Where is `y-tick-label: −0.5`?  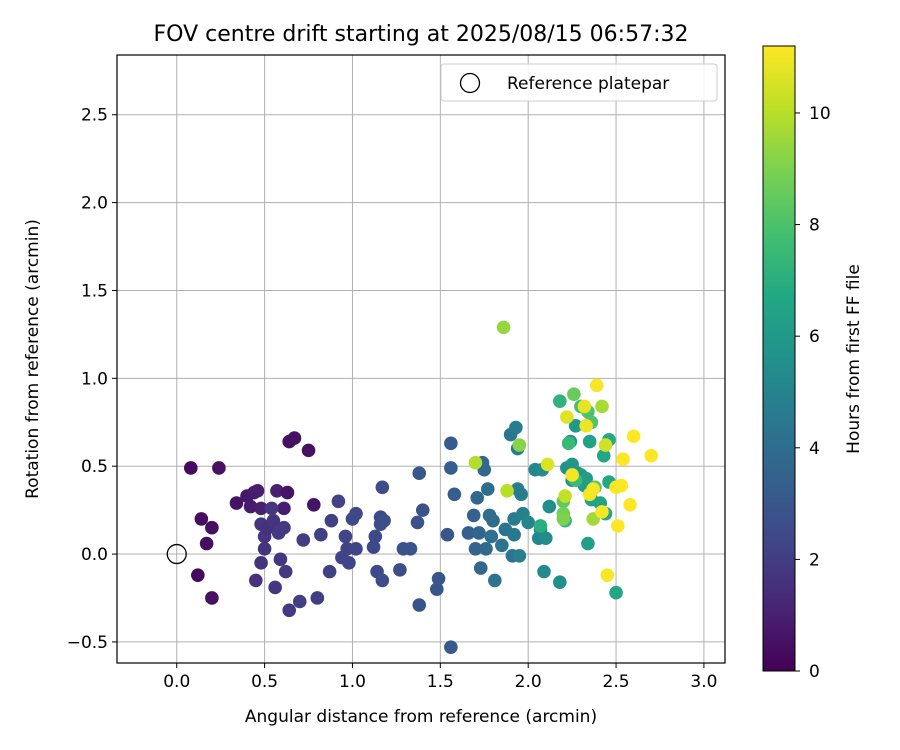 y-tick-label: −0.5 is located at coordinates (87, 643).